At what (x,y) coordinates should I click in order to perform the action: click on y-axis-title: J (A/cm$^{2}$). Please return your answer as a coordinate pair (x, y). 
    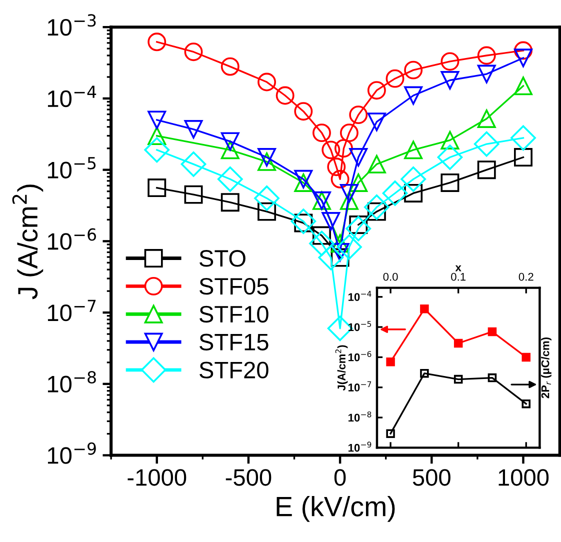
    Looking at the image, I should click on (28, 242).